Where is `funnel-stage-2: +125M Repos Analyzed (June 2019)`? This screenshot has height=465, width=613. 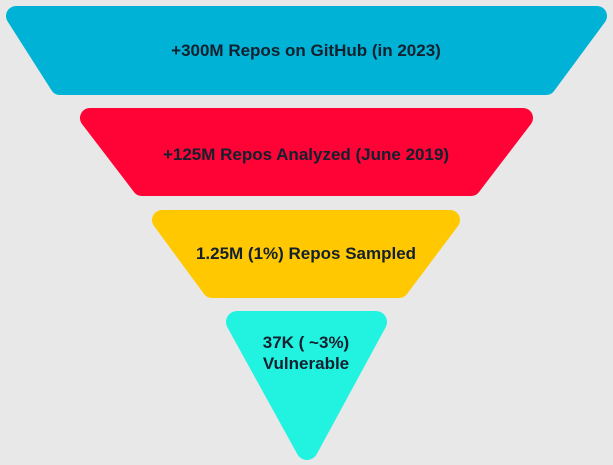
funnel-stage-2: +125M Repos Analyzed (June 2019) is located at coordinates (306, 152).